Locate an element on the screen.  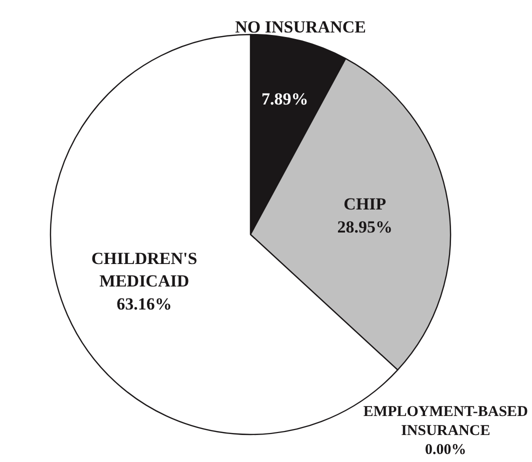
data-label: 7.89% is located at coordinates (284, 98).